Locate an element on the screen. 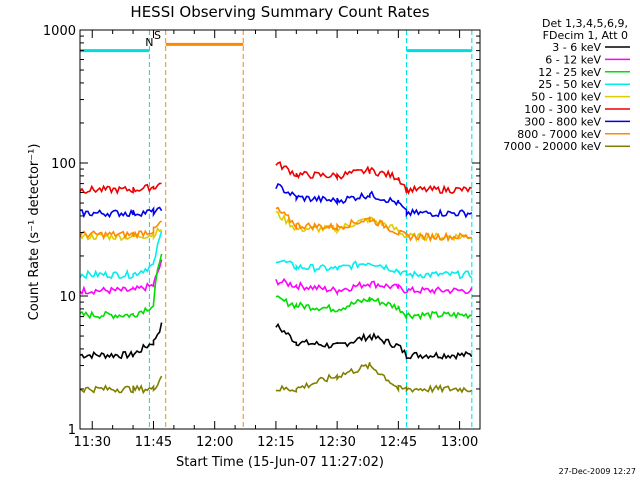 The image size is (640, 480). legend-label-3: 25 - 50 keV is located at coordinates (569, 84).